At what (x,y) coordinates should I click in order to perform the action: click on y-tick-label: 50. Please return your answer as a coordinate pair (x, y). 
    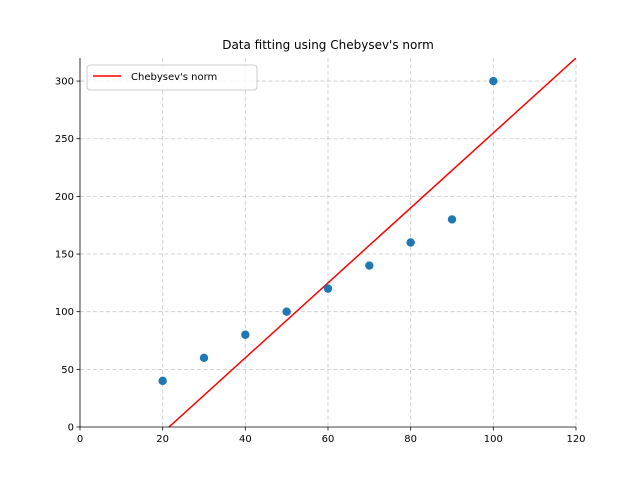
    Looking at the image, I should click on (67, 370).